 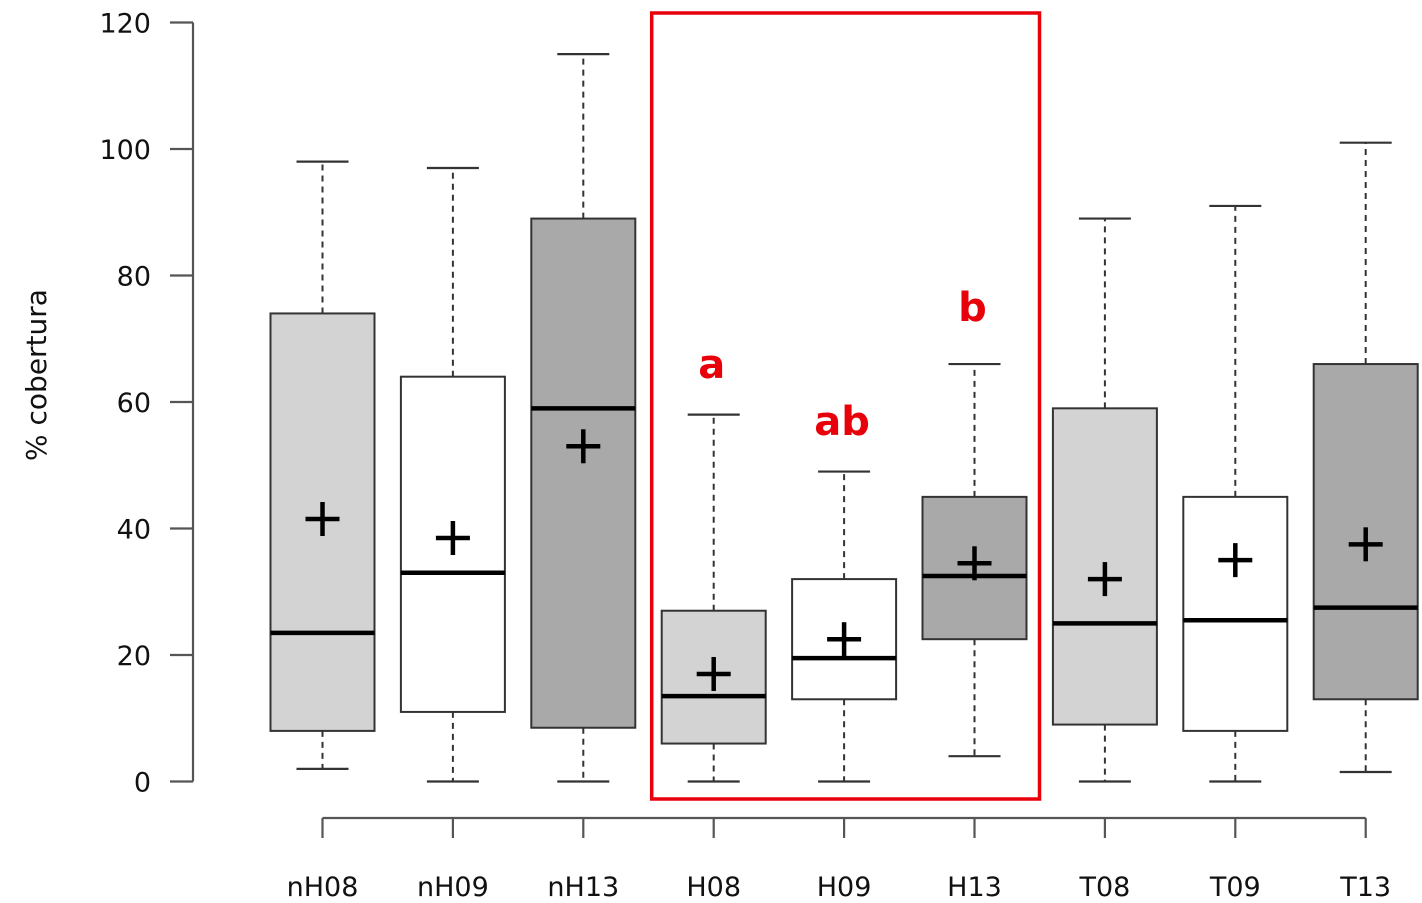 I want to click on x-tick-label: T13, so click(x=1365, y=887).